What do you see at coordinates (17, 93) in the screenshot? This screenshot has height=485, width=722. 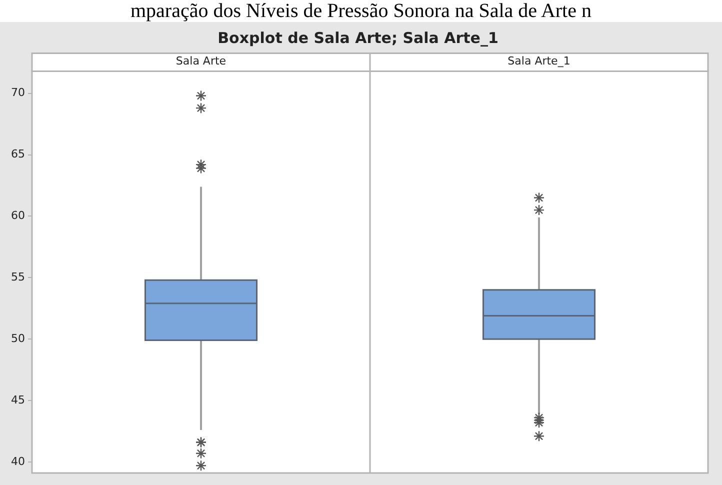 I see `y-tick-label: 70` at bounding box center [17, 93].